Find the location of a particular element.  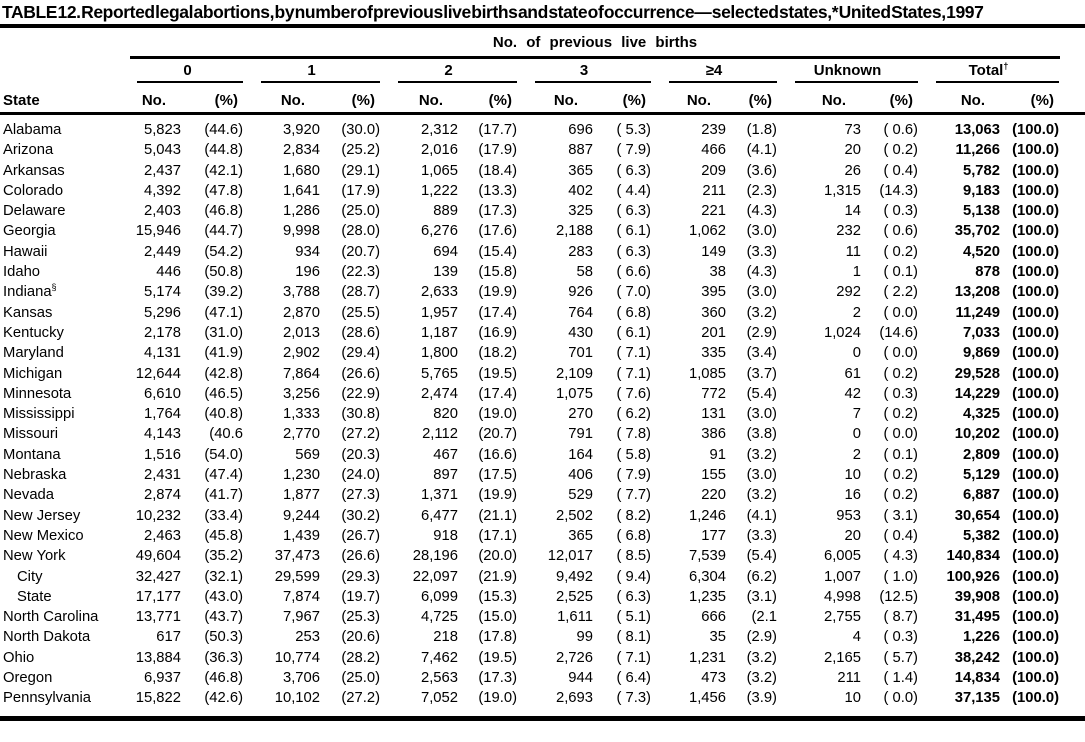

cell-unknown-no: 211 is located at coordinates (849, 678).